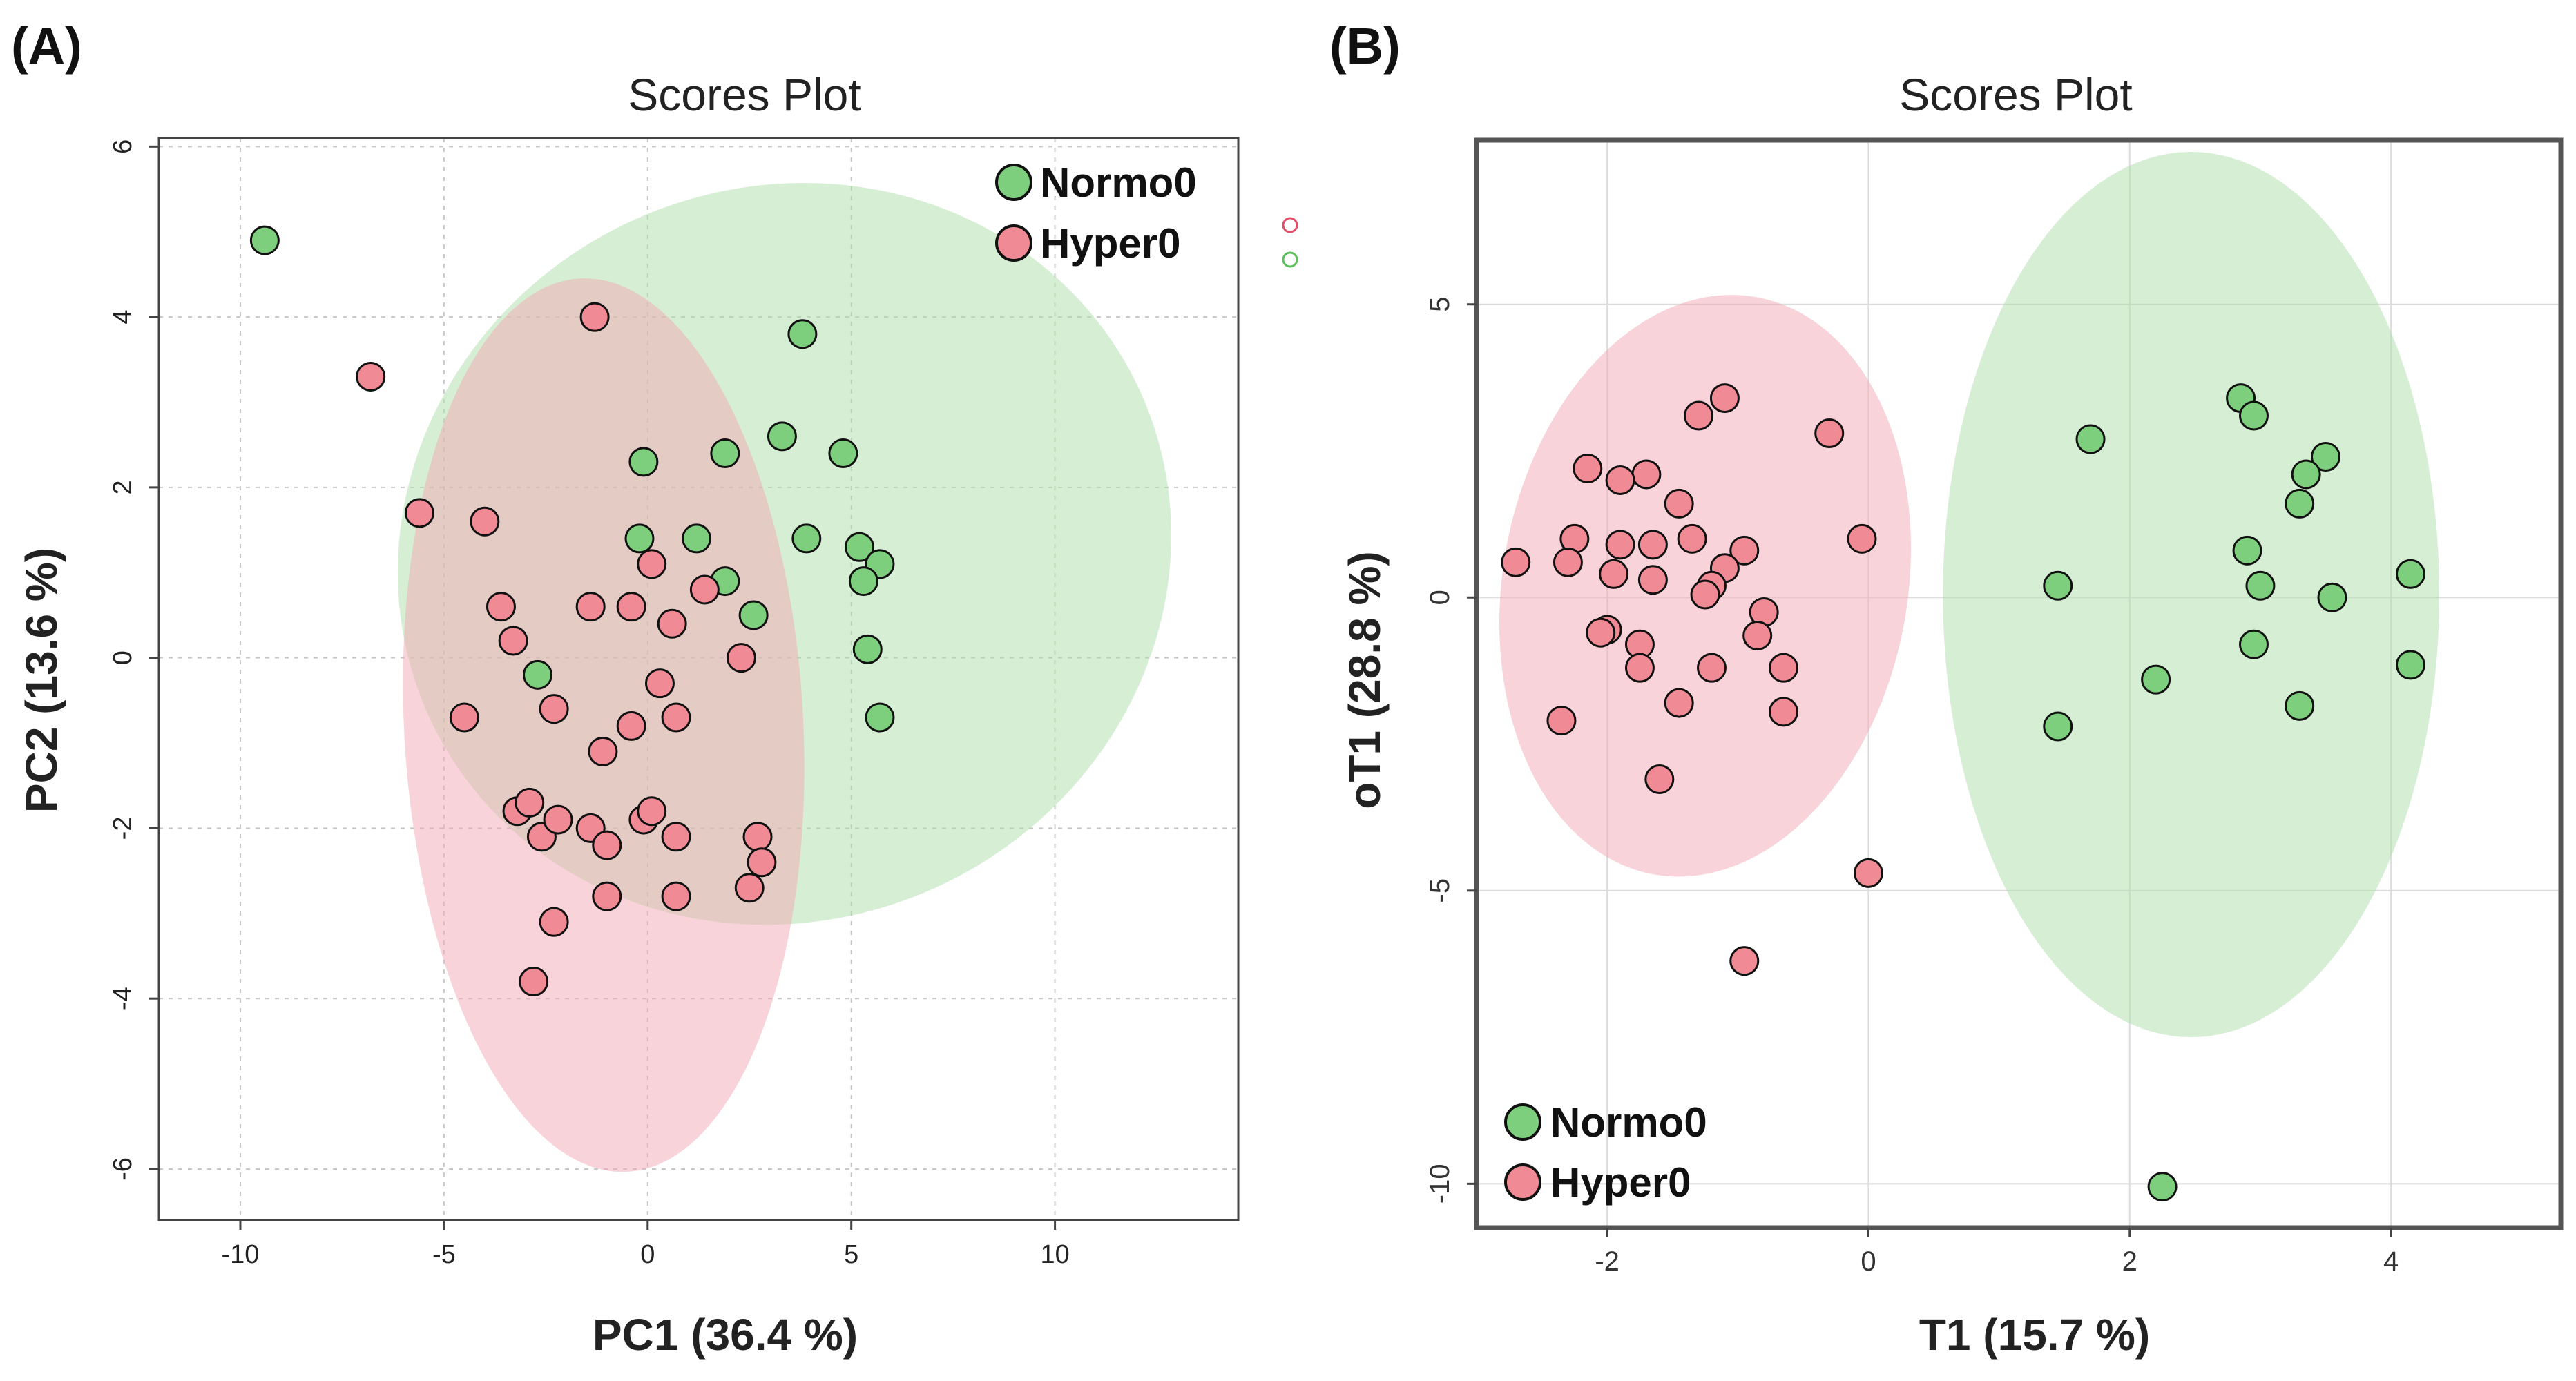 The width and height of the screenshot is (2576, 1381). What do you see at coordinates (1605, 1122) in the screenshot?
I see `legend-b-item-normo: Normo0` at bounding box center [1605, 1122].